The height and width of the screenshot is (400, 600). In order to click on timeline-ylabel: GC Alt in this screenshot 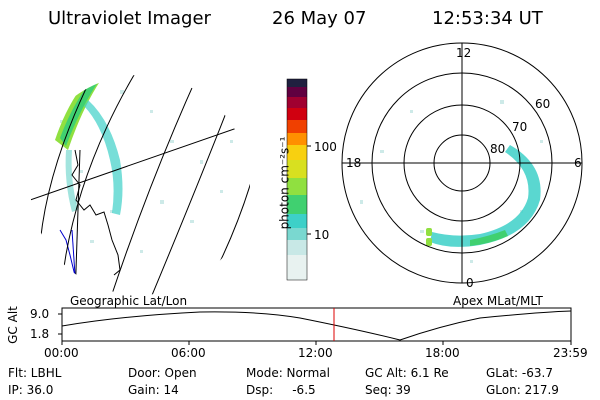, I will do `click(12, 325)`.